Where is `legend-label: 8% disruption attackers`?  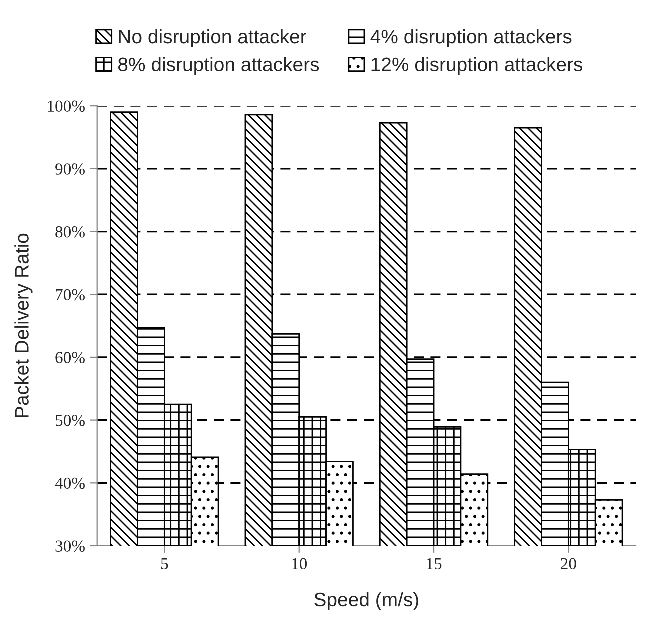 legend-label: 8% disruption attackers is located at coordinates (219, 66).